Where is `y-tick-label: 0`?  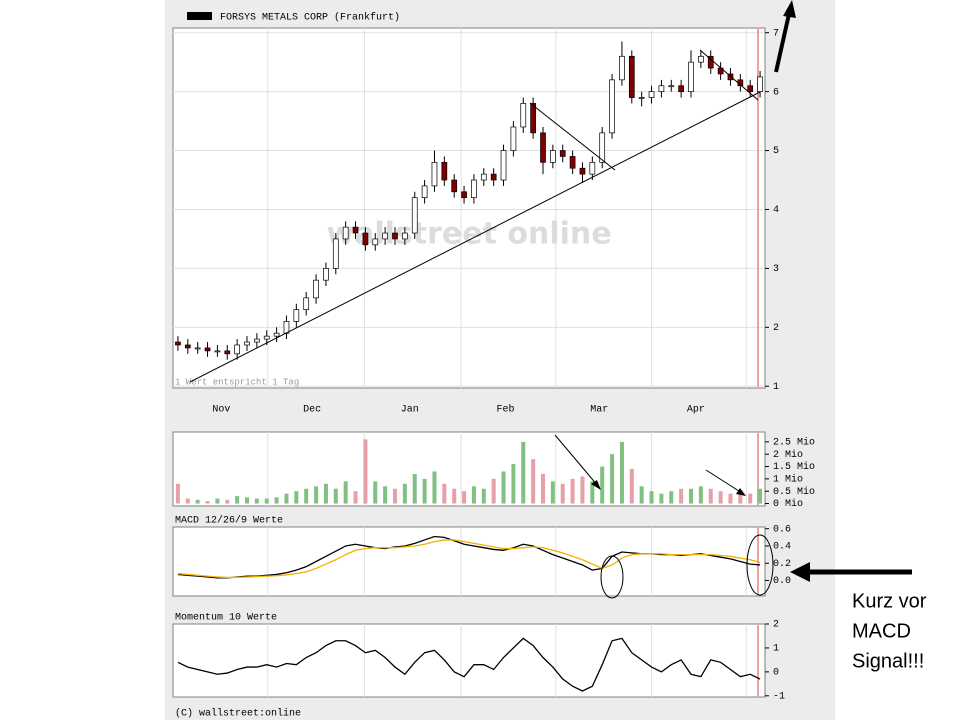
y-tick-label: 0 is located at coordinates (776, 673).